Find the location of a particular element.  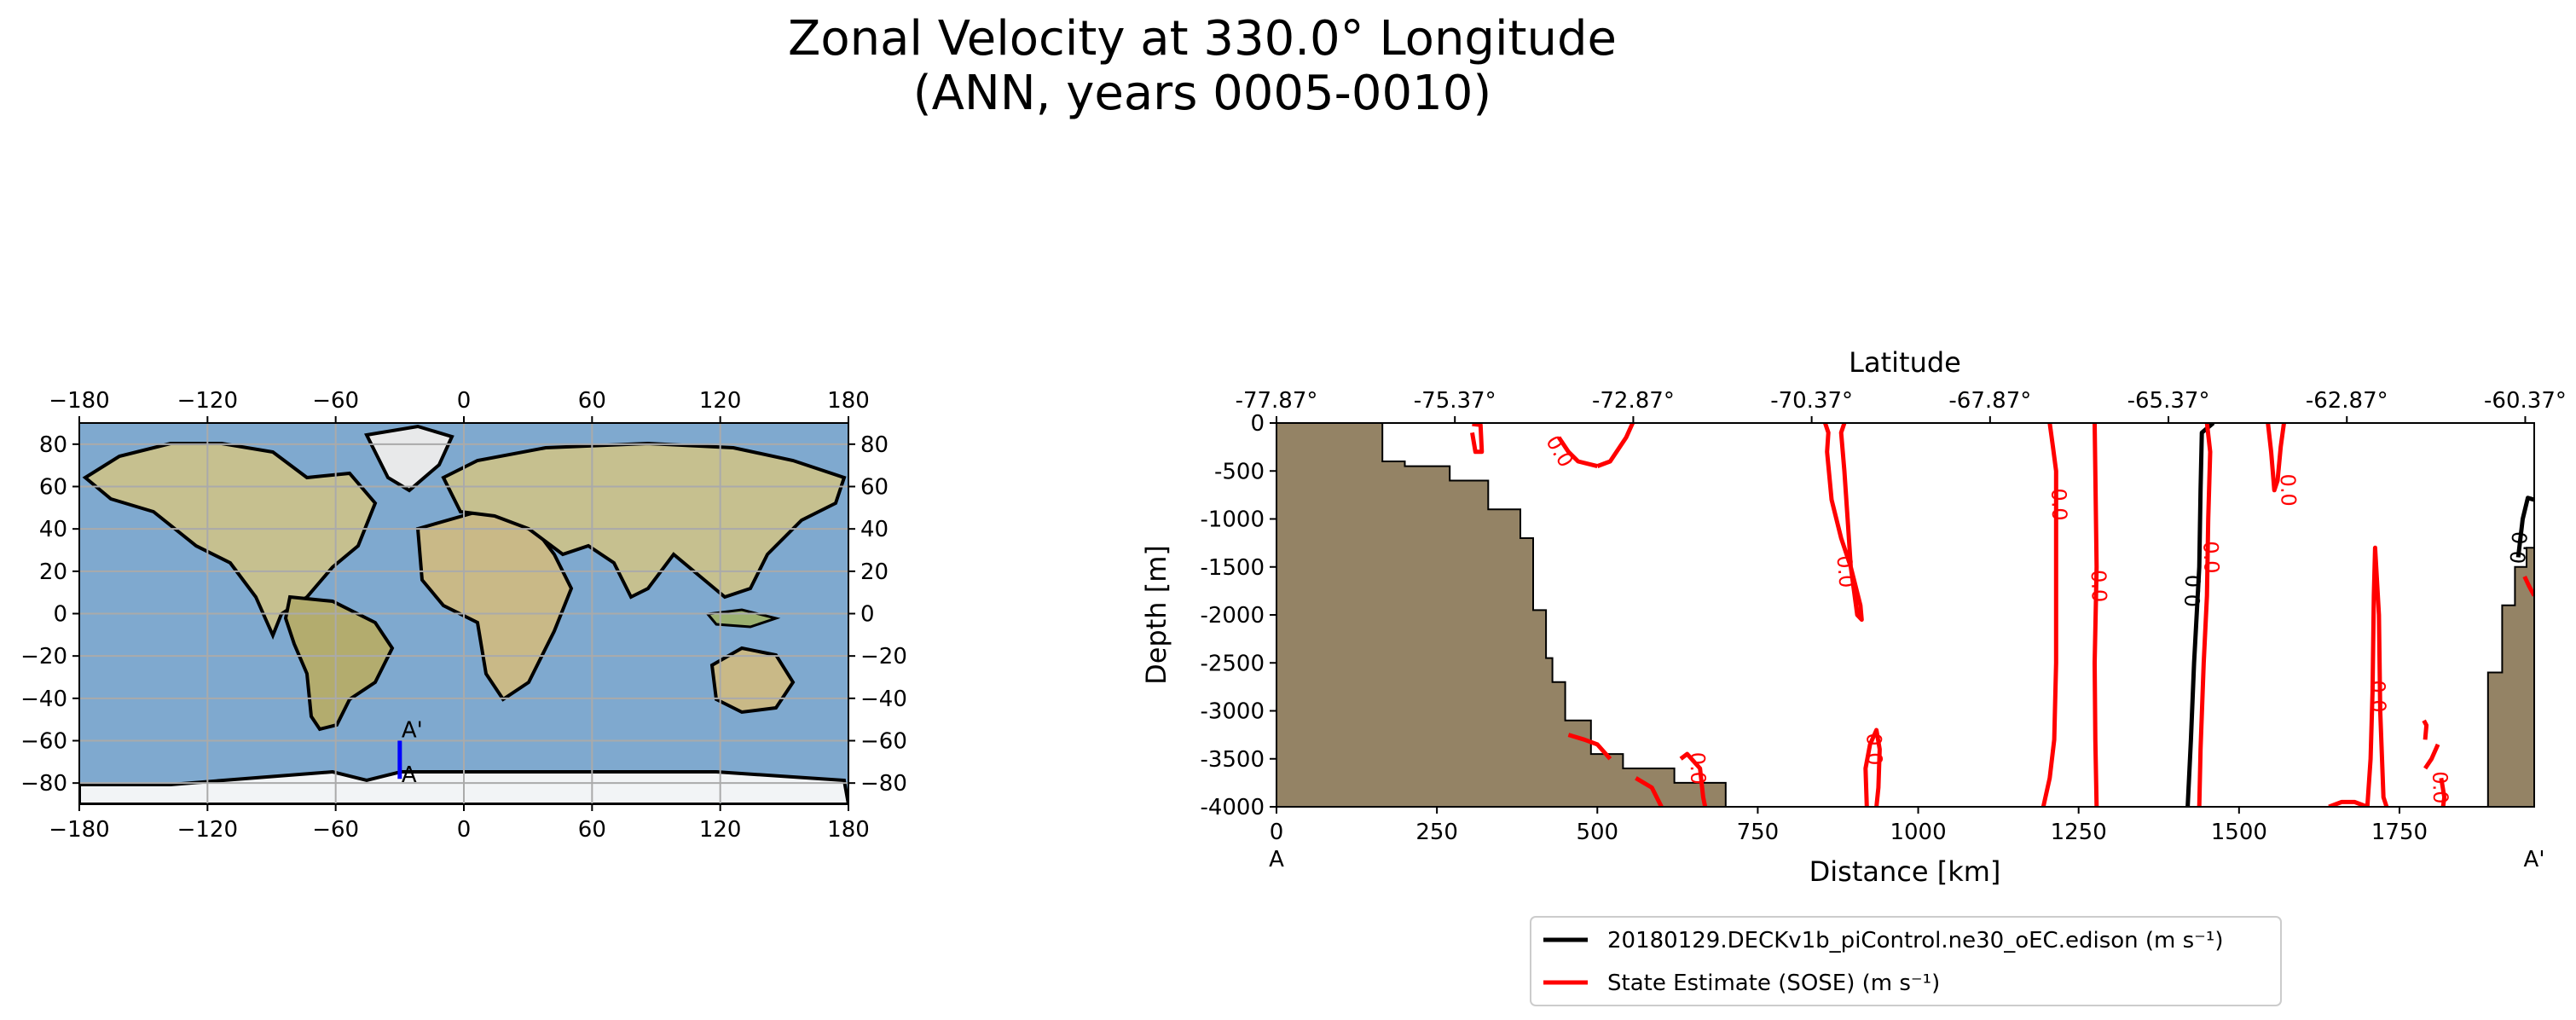

land-greenland is located at coordinates (409, 458).